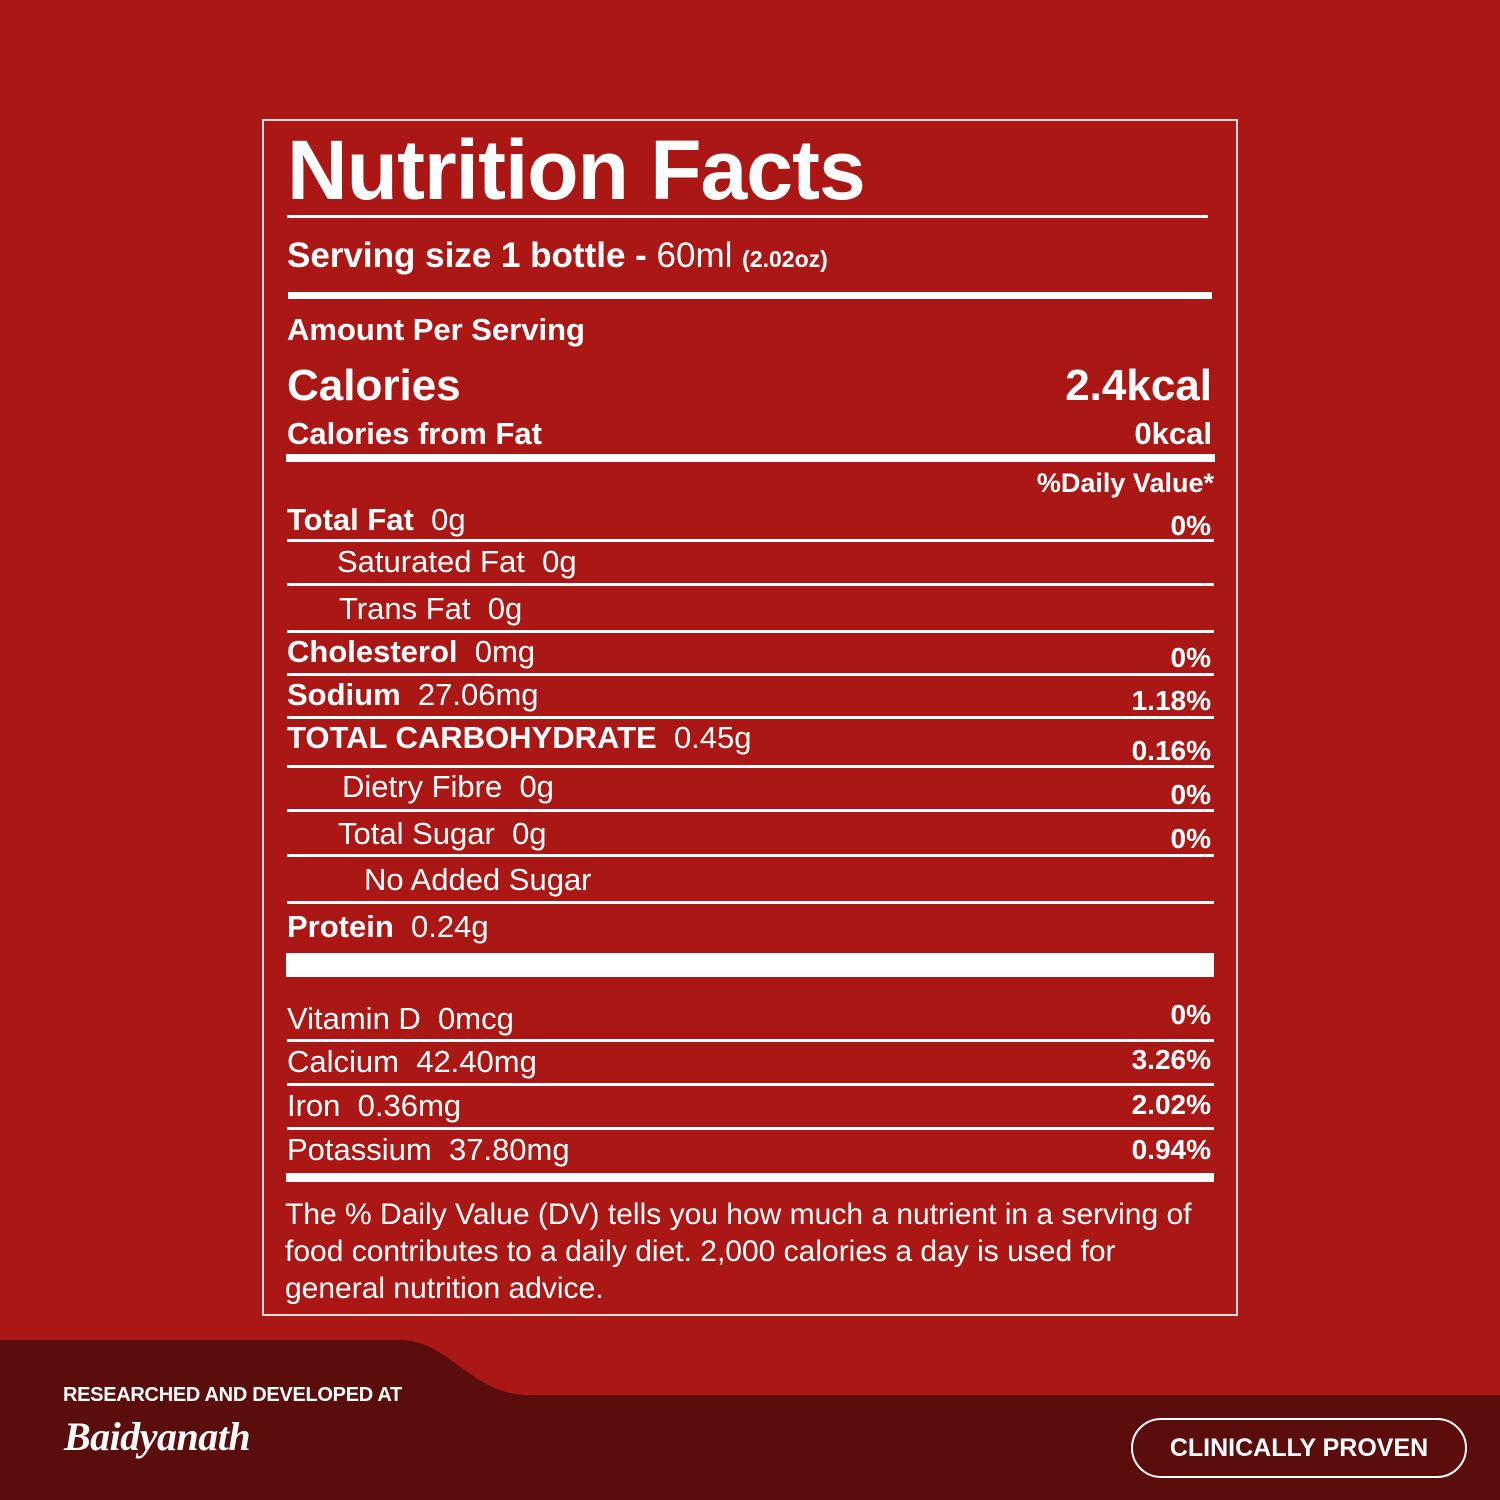 Image resolution: width=1500 pixels, height=1500 pixels. What do you see at coordinates (1125, 483) in the screenshot?
I see `daily-value-header: %Daily Value*` at bounding box center [1125, 483].